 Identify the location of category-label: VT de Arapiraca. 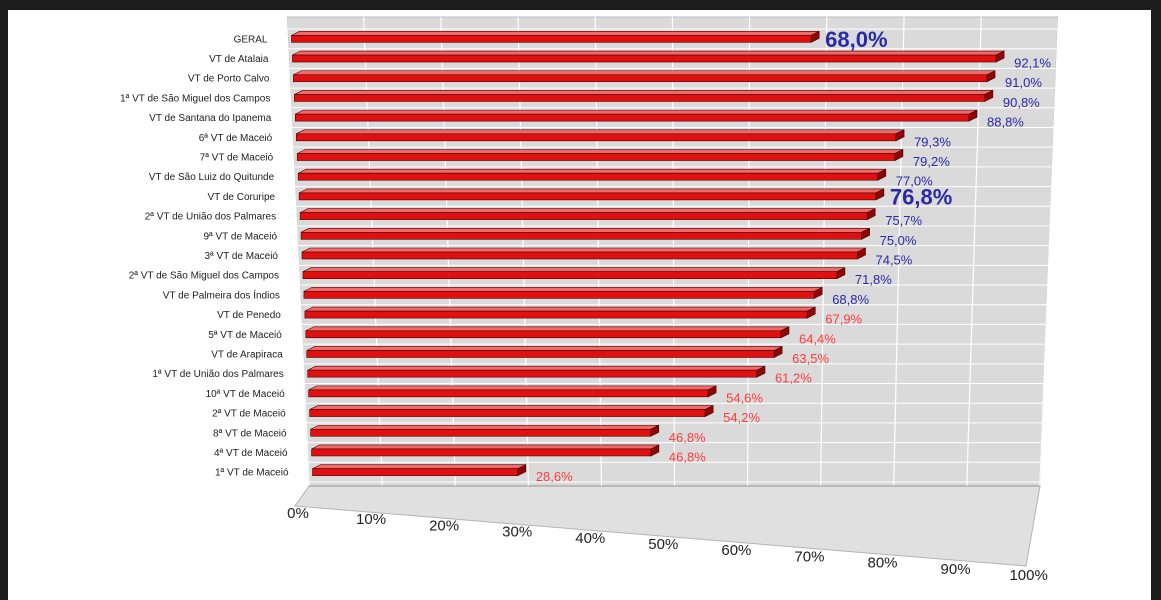
(247, 354).